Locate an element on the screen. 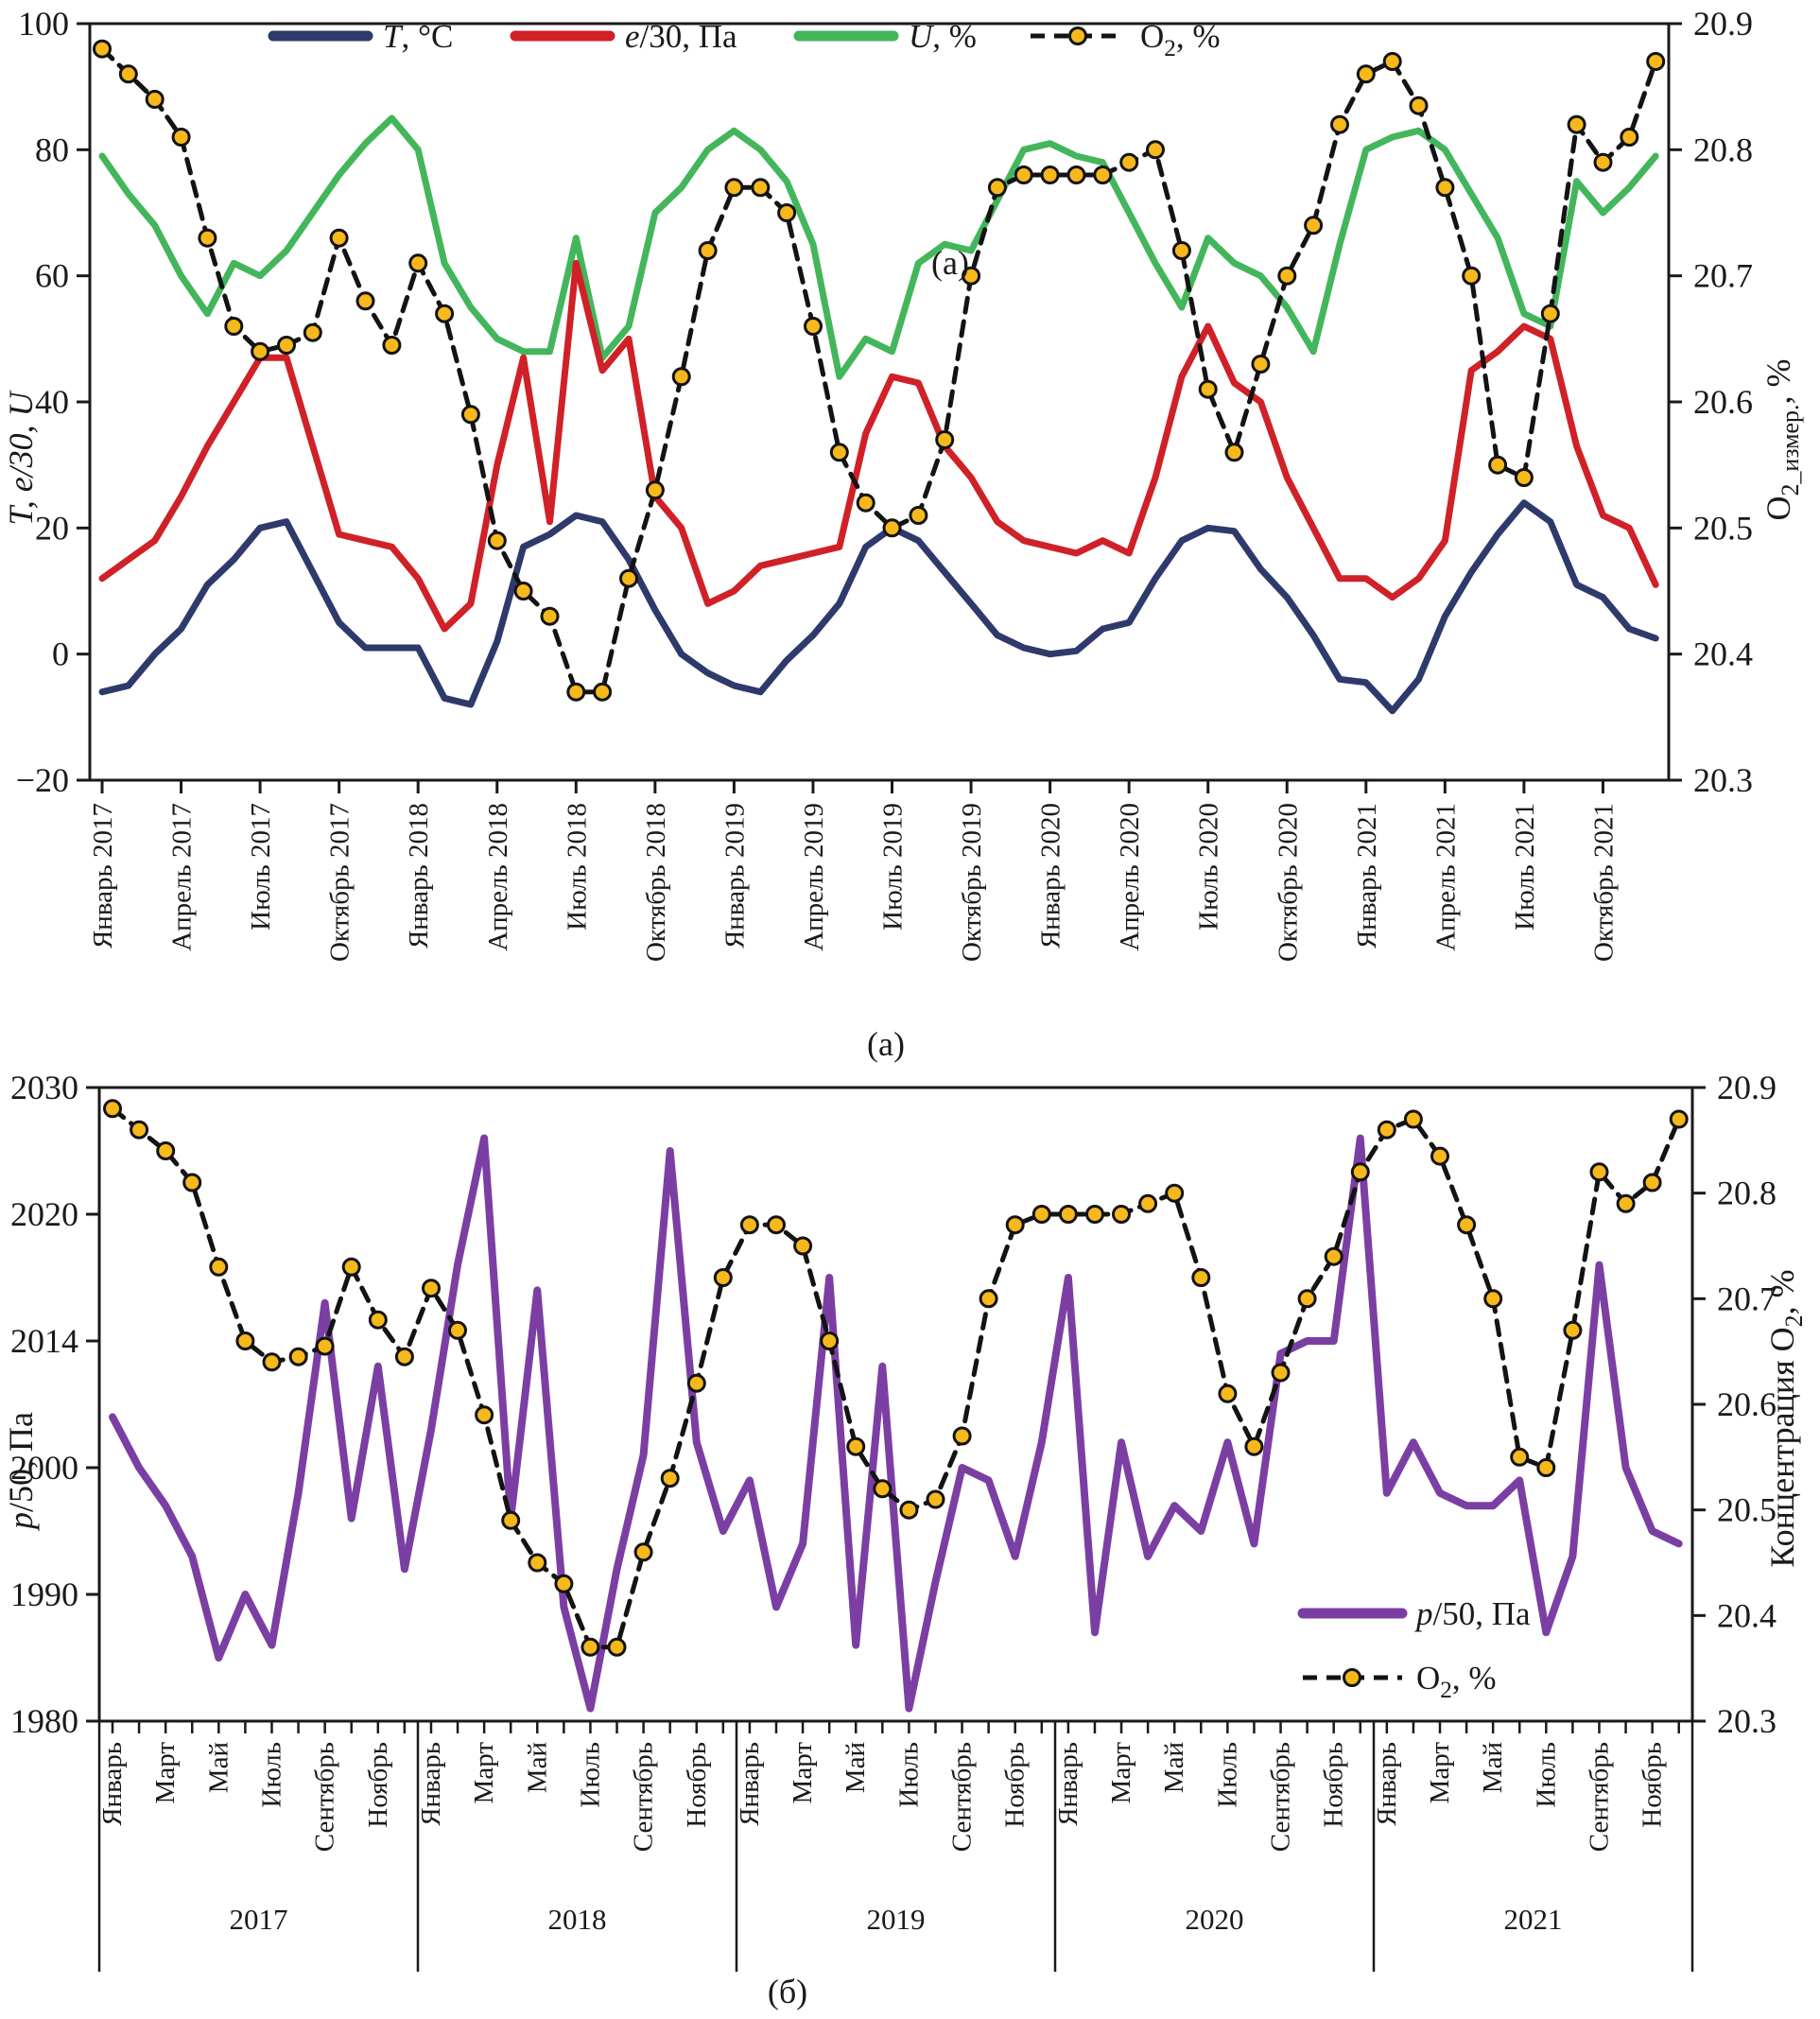  panel-a-left-axis: 100 80 60 40 20 0 −20 is located at coordinates (53, 402).